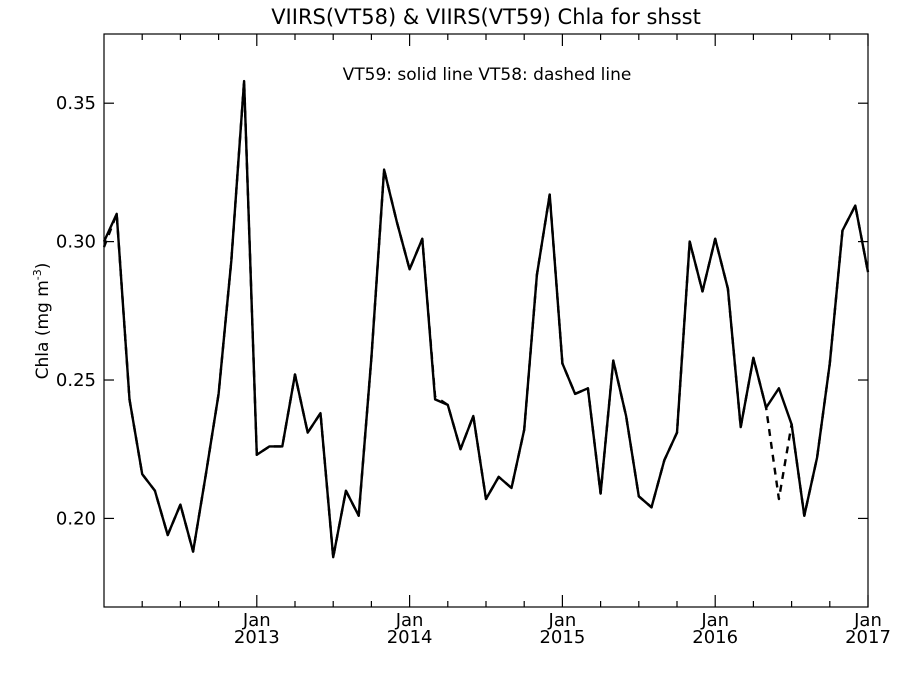 The height and width of the screenshot is (675, 900). What do you see at coordinates (43, 329) in the screenshot?
I see `y-axis-label-main: Chla (mg m` at bounding box center [43, 329].